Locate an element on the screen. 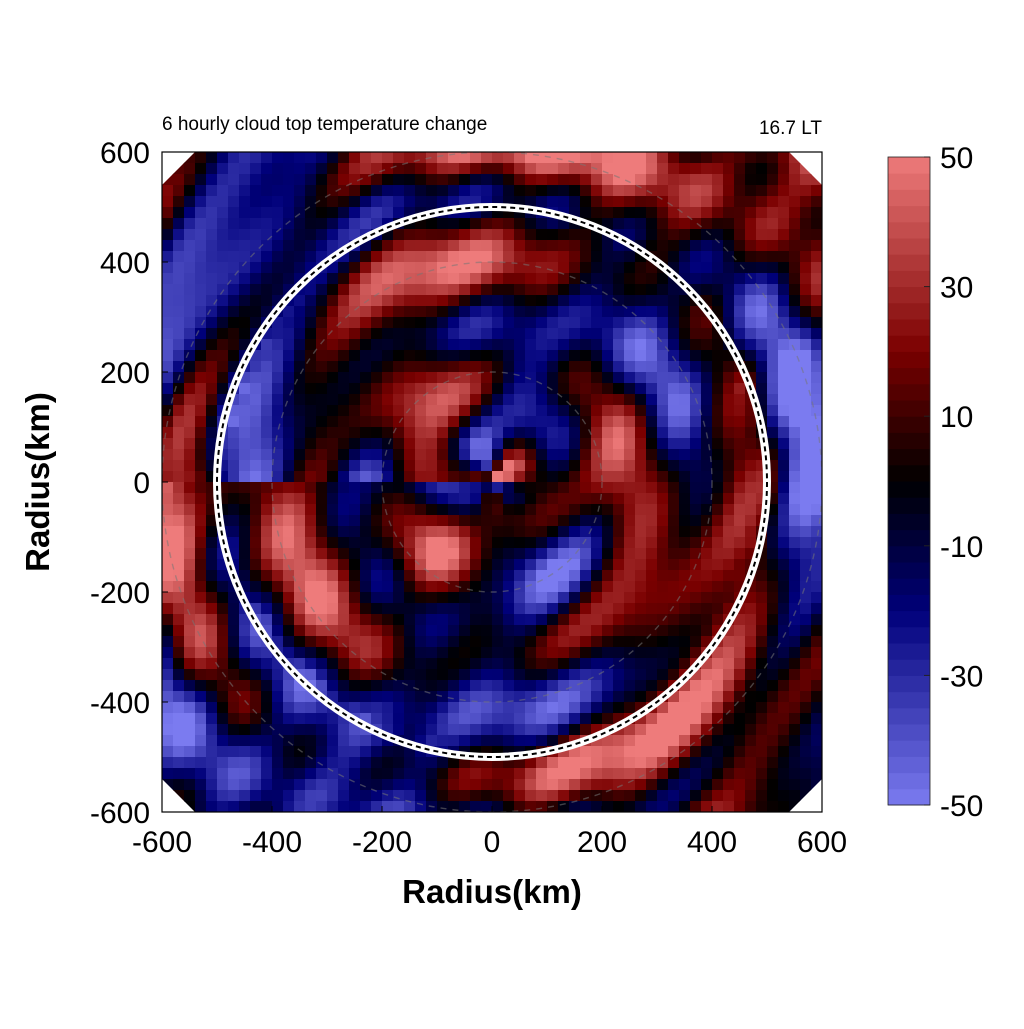 The image size is (1024, 1029). x-tick-label: 600 is located at coordinates (822, 842).